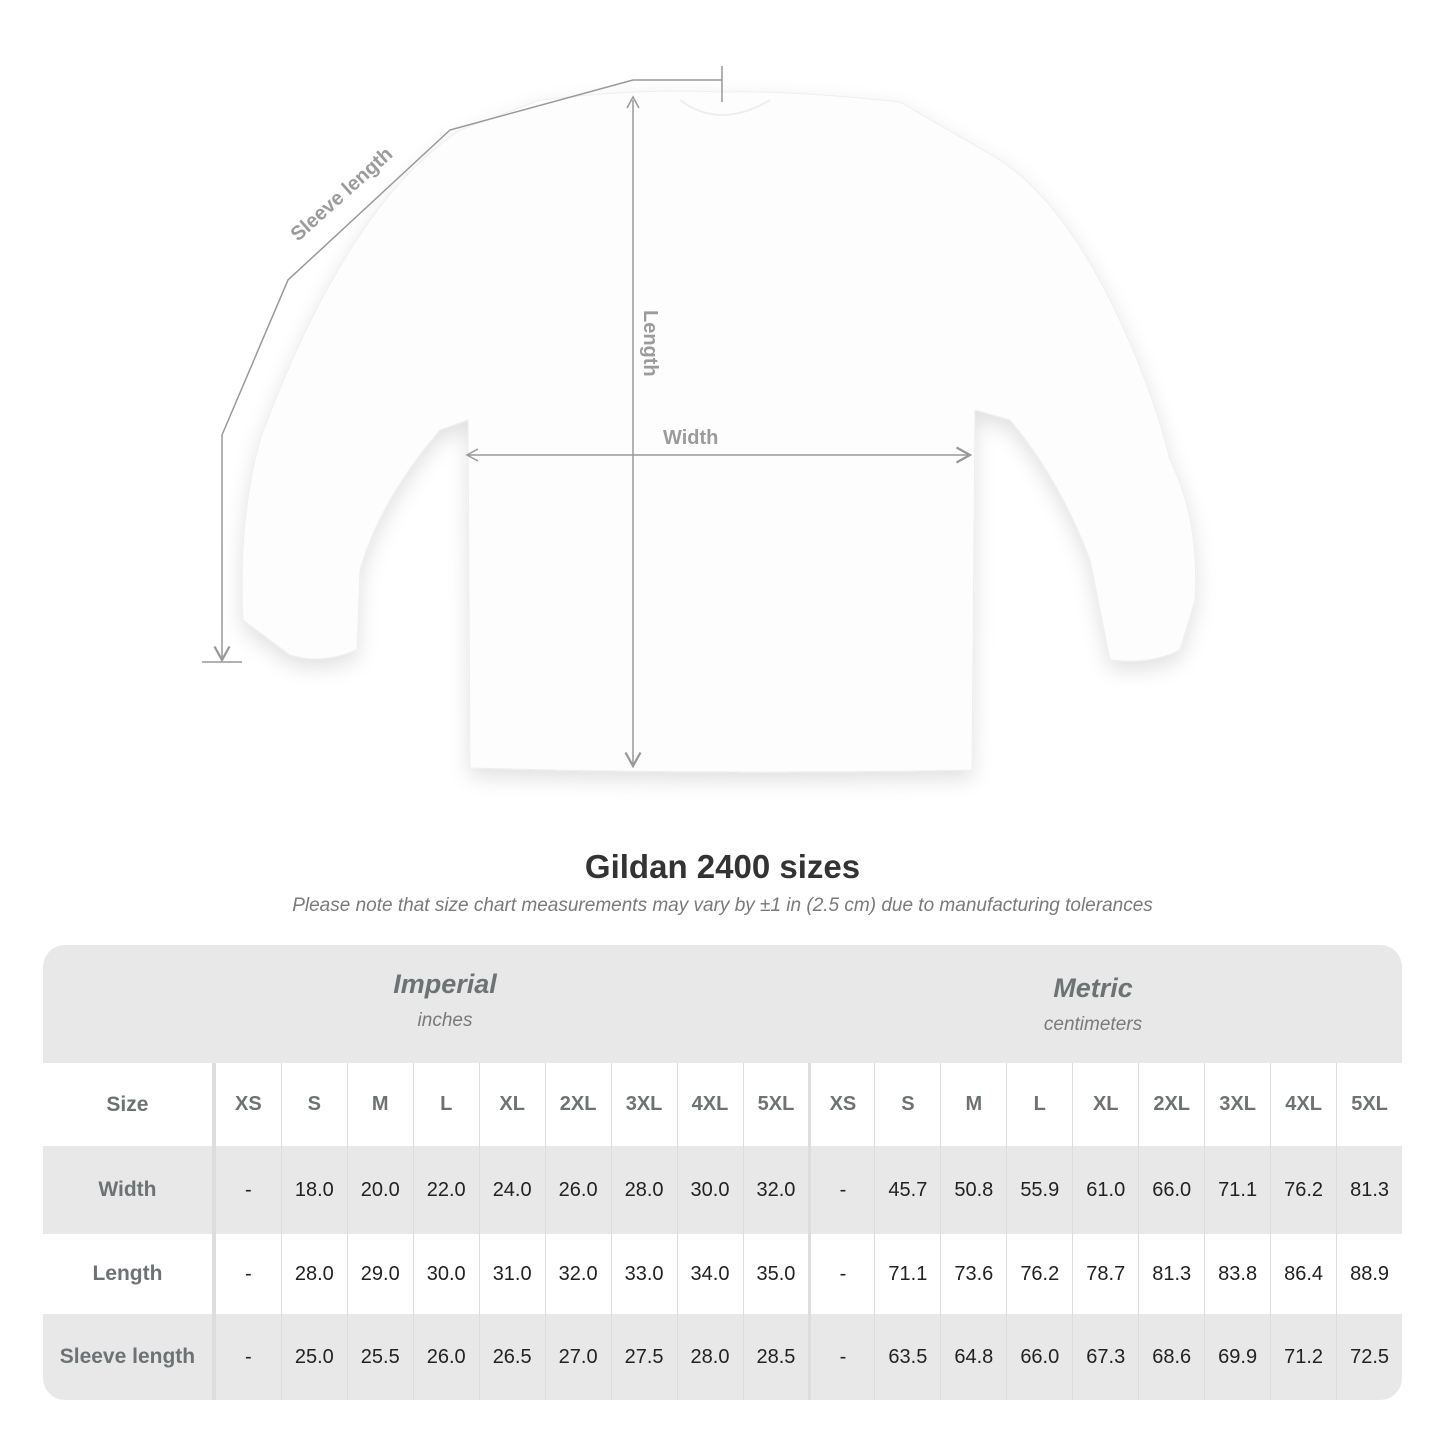 Image resolution: width=1445 pixels, height=1445 pixels. What do you see at coordinates (973, 1274) in the screenshot?
I see `metric-value-cell: 73.6` at bounding box center [973, 1274].